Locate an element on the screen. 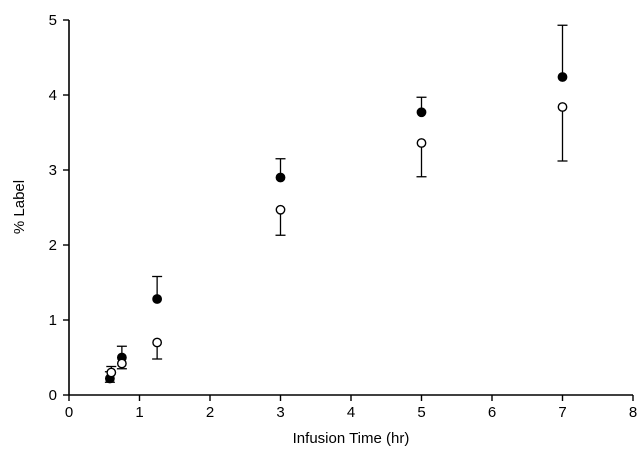  x-axis-title: Infusion Time (hr) is located at coordinates (351, 438).